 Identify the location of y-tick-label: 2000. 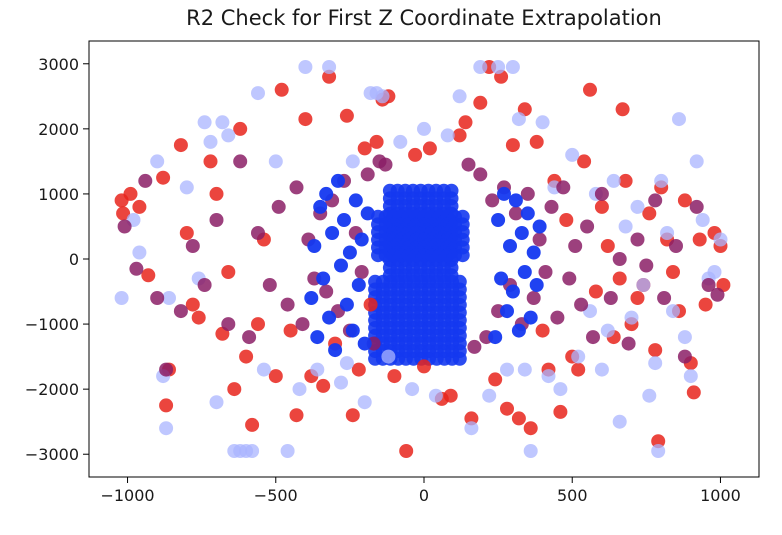
(58, 129).